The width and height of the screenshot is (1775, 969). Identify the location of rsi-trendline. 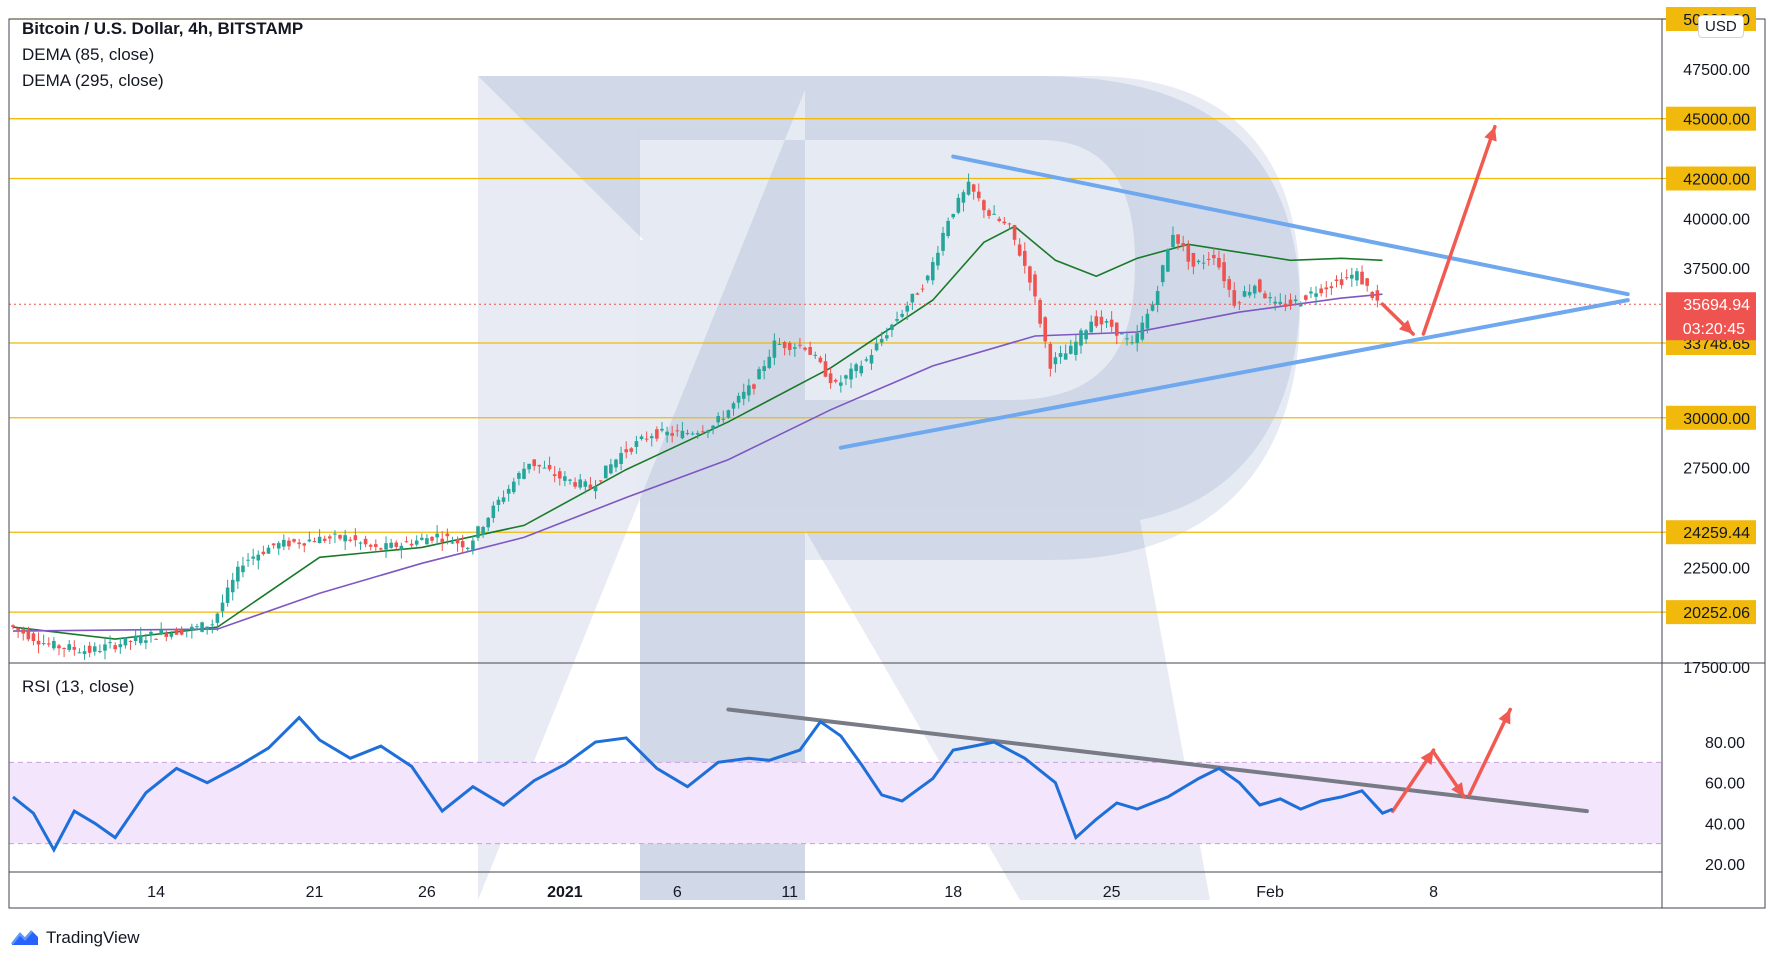
(1157, 760).